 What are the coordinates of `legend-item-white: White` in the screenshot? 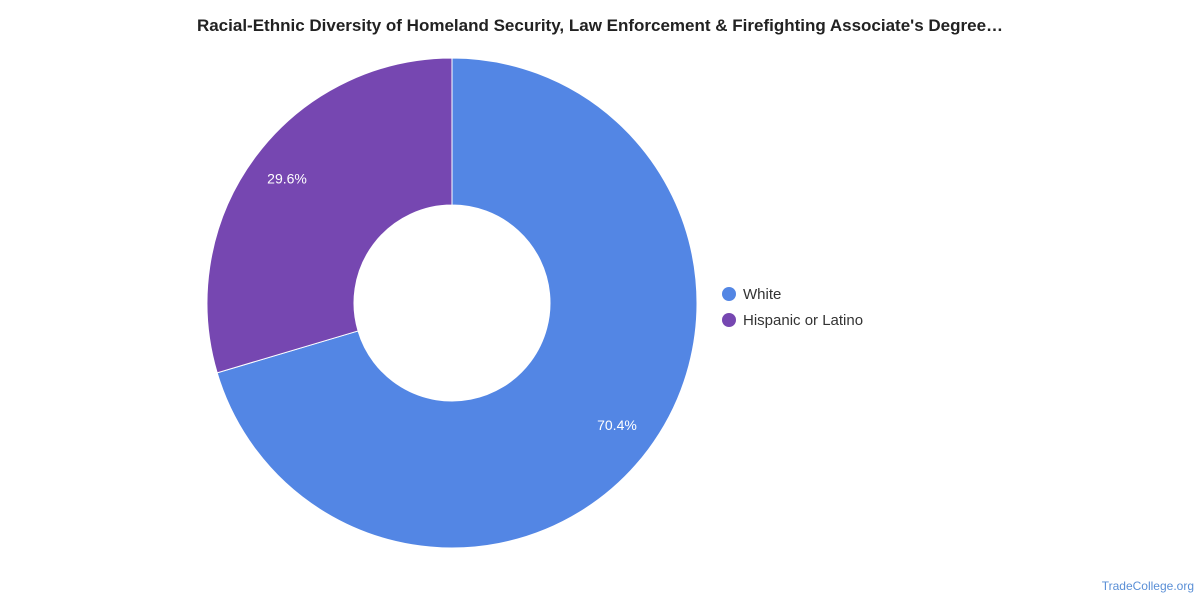 It's located at (792, 294).